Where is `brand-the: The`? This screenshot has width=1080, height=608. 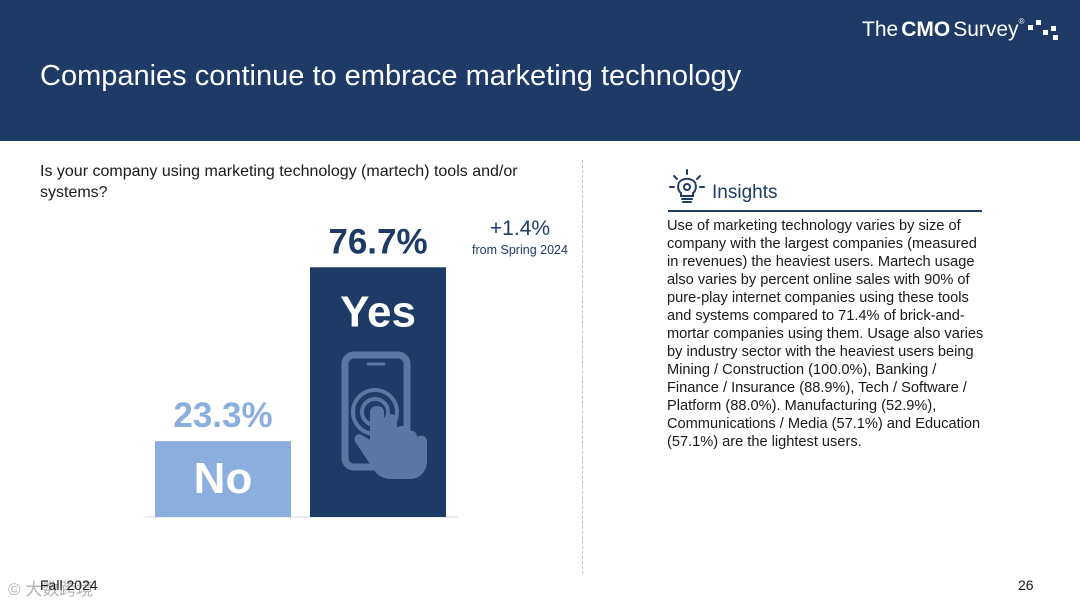 brand-the: The is located at coordinates (880, 29).